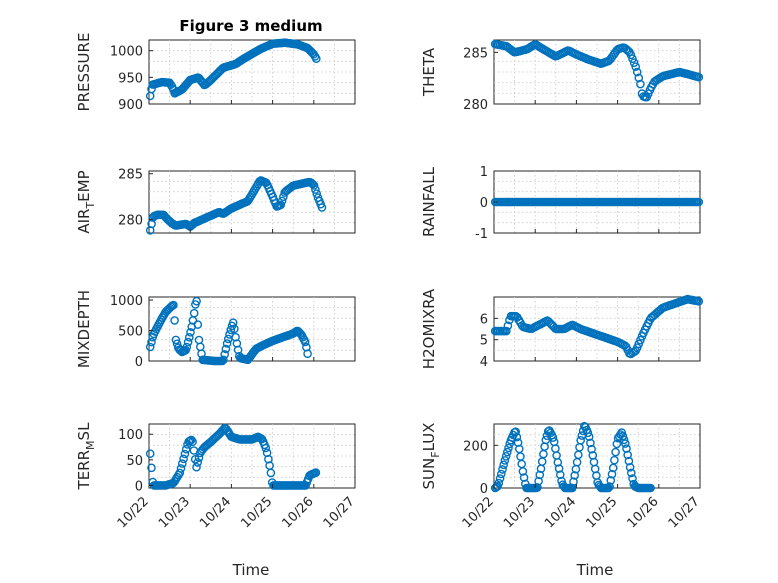 The image size is (778, 583). I want to click on y-tick-label: 1, so click(484, 172).